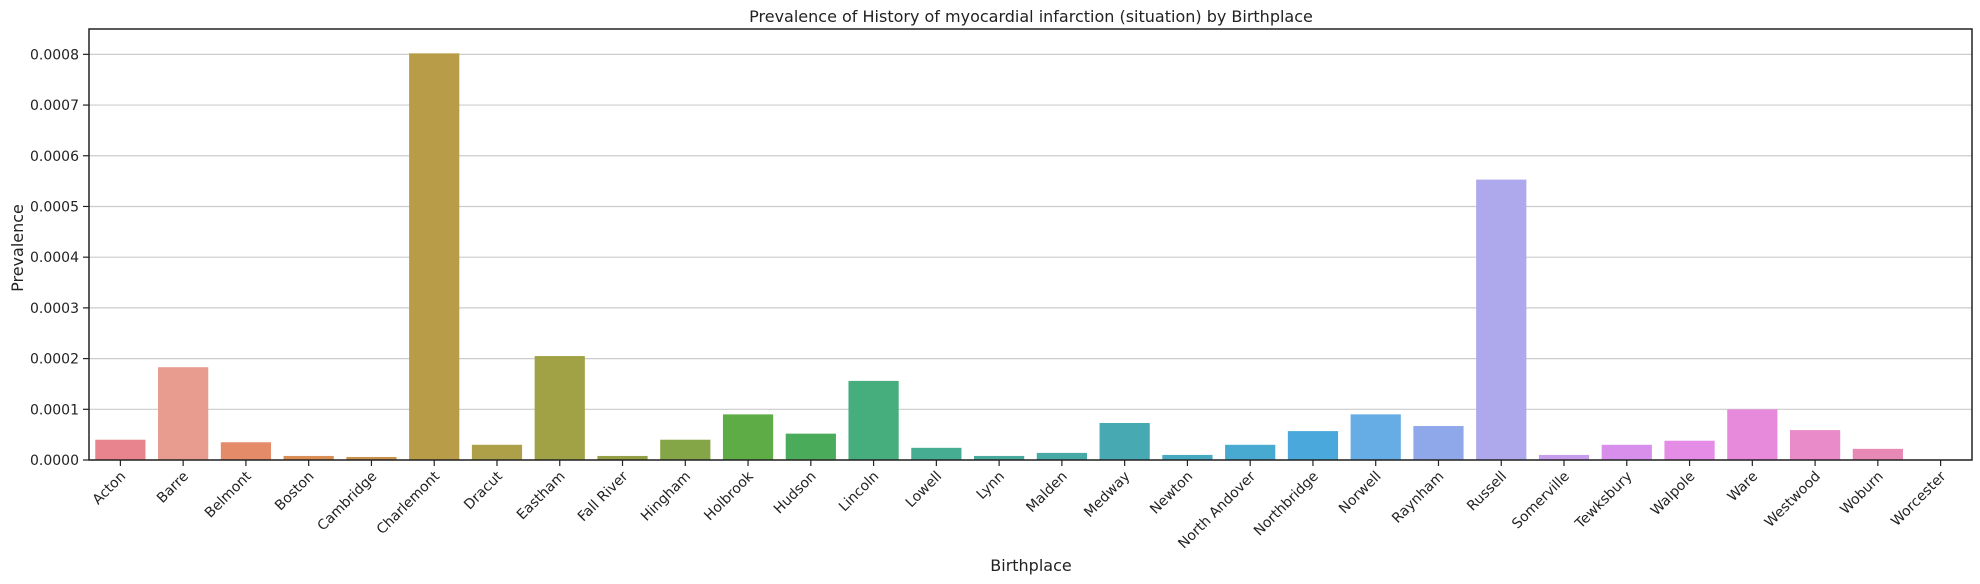 The width and height of the screenshot is (1980, 584). Describe the element at coordinates (173, 488) in the screenshot. I see `x-tick-label: Barre` at that location.